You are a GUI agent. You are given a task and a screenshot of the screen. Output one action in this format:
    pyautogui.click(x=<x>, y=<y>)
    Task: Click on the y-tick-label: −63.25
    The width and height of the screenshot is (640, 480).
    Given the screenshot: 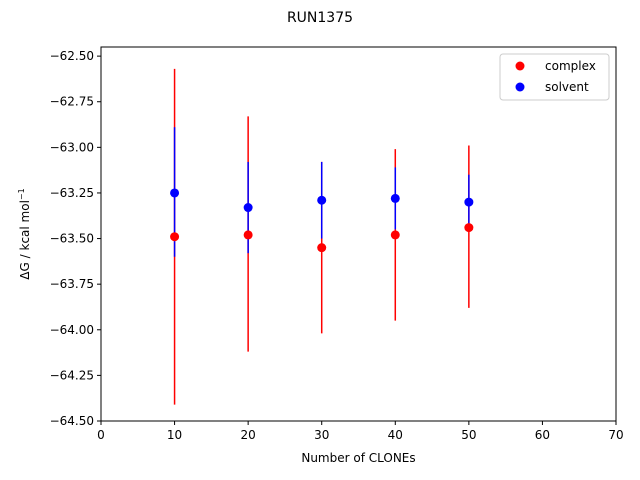 What is the action you would take?
    pyautogui.click(x=72, y=193)
    